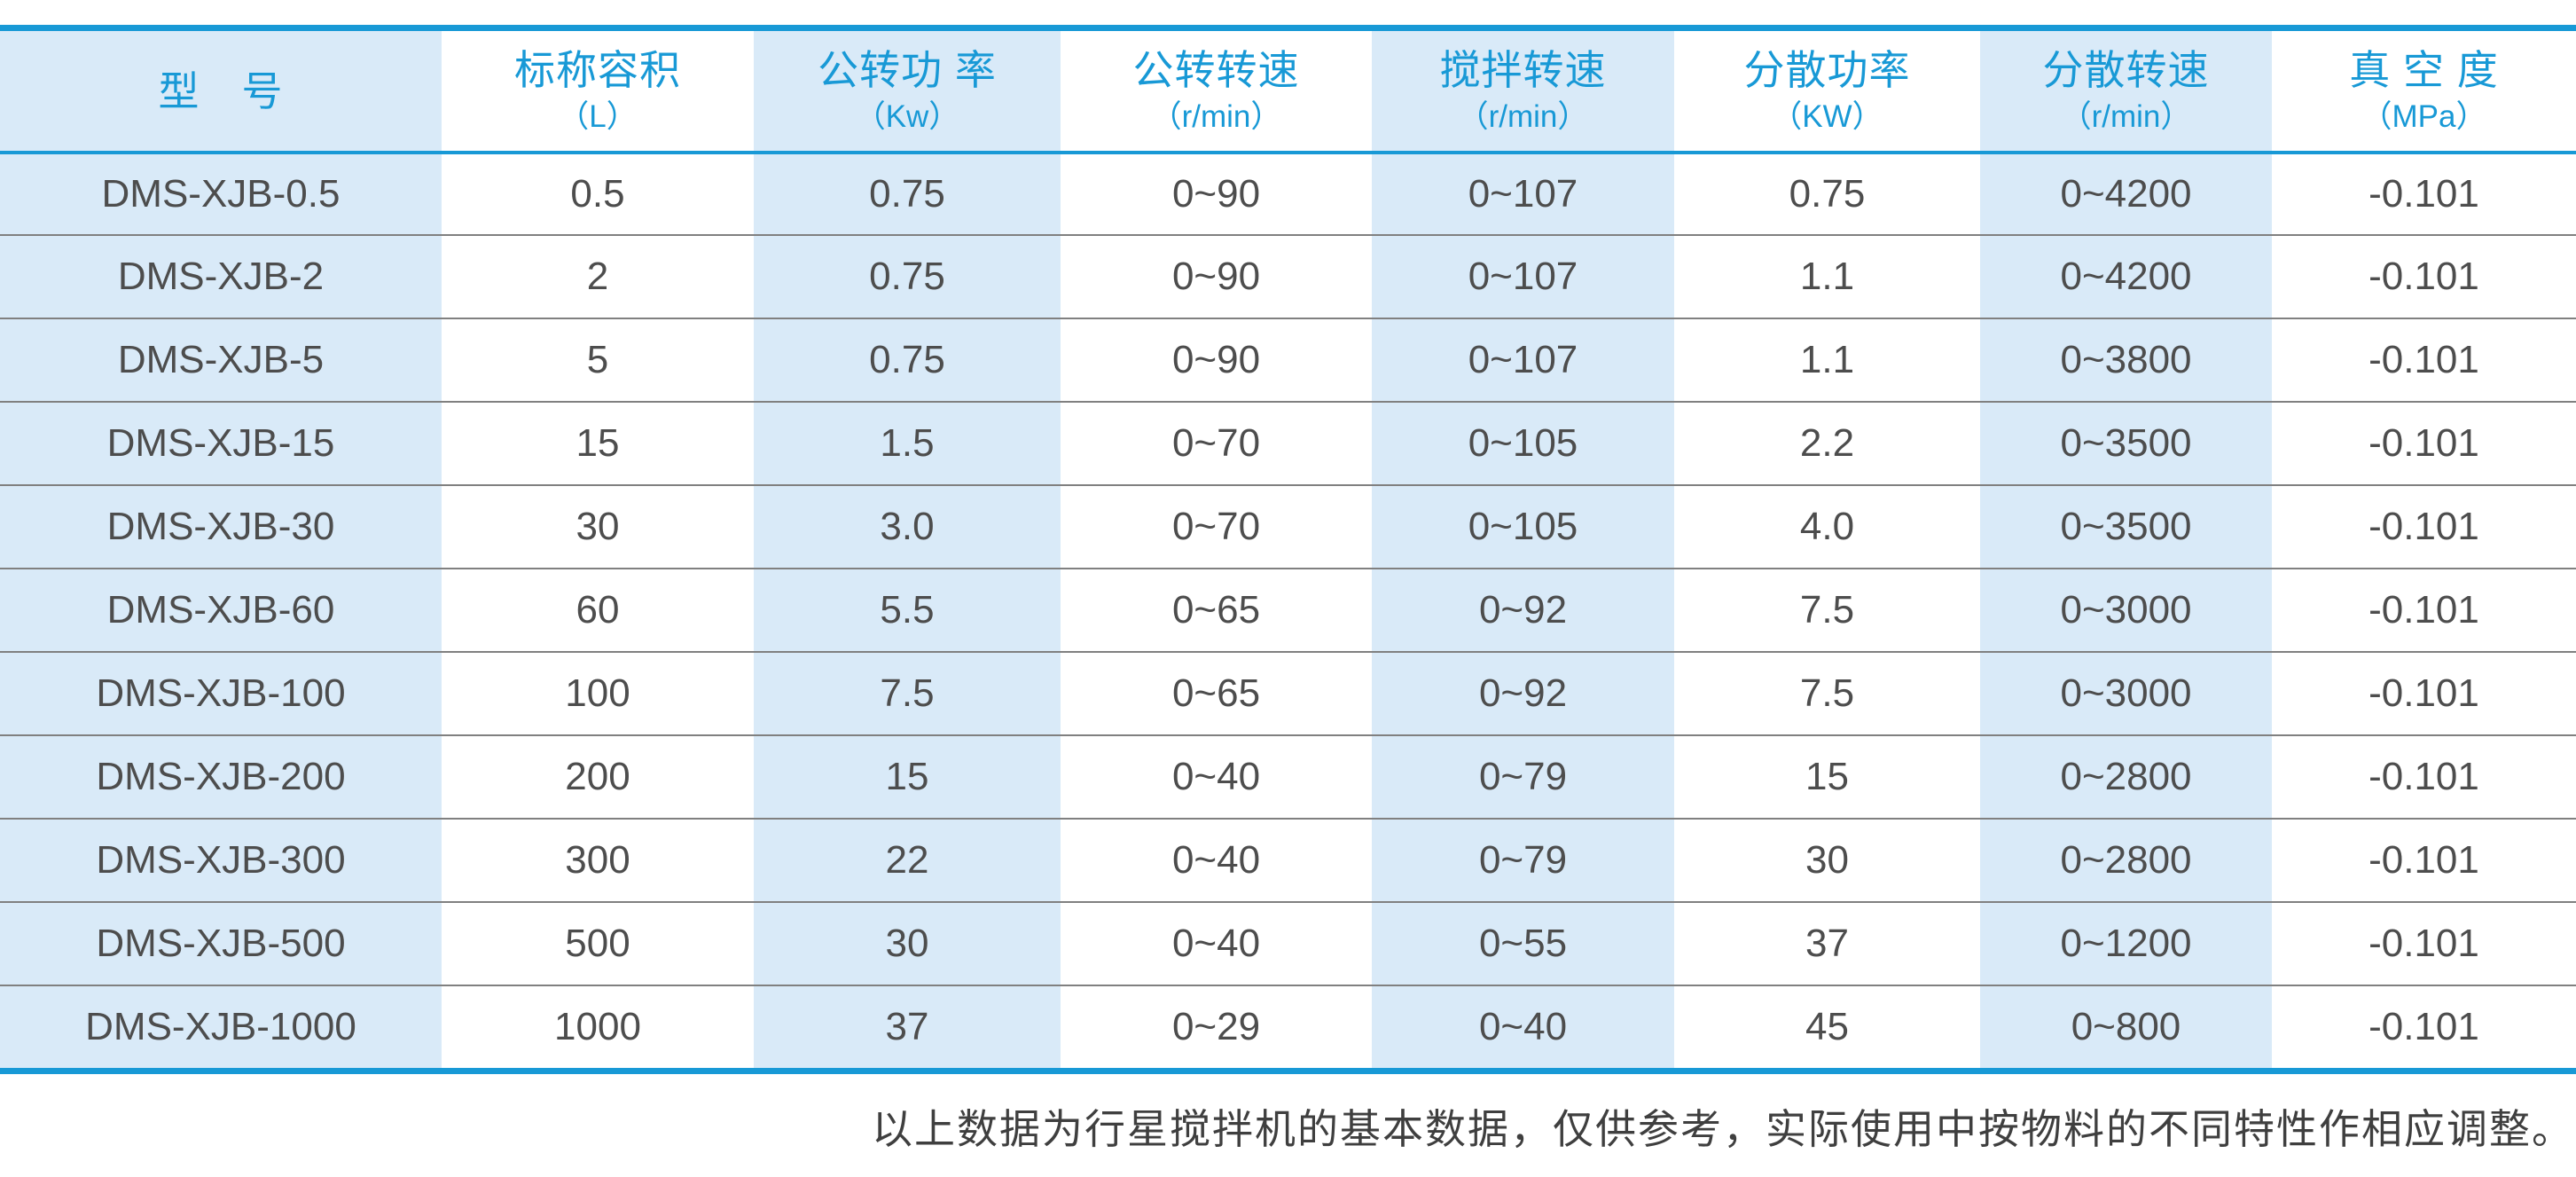 Image resolution: width=2576 pixels, height=1177 pixels. Describe the element at coordinates (598, 116) in the screenshot. I see `header-unit: （L）` at that location.